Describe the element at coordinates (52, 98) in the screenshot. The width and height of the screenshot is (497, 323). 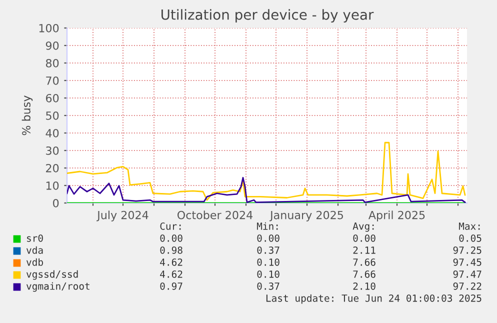
I see `y-tick-label: 60` at that location.